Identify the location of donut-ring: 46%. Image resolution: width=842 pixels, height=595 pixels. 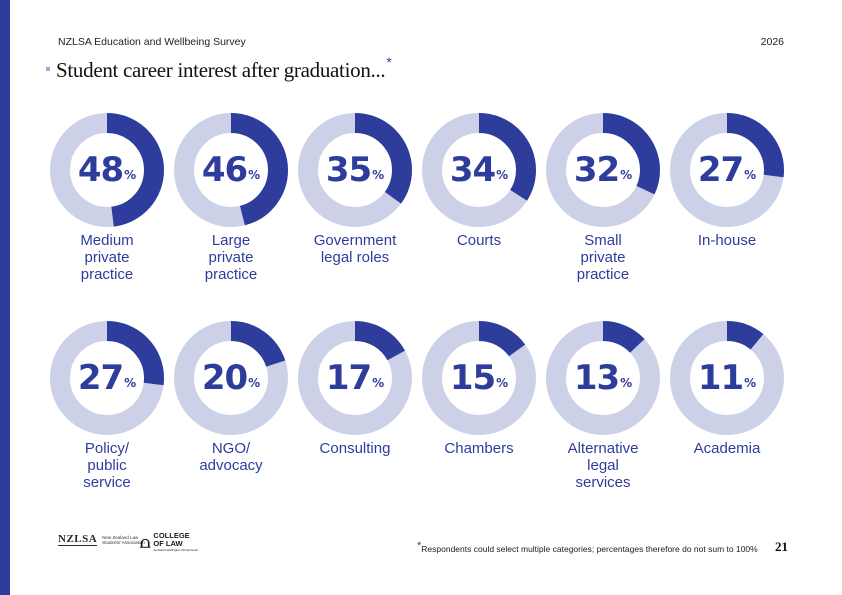
(231, 170).